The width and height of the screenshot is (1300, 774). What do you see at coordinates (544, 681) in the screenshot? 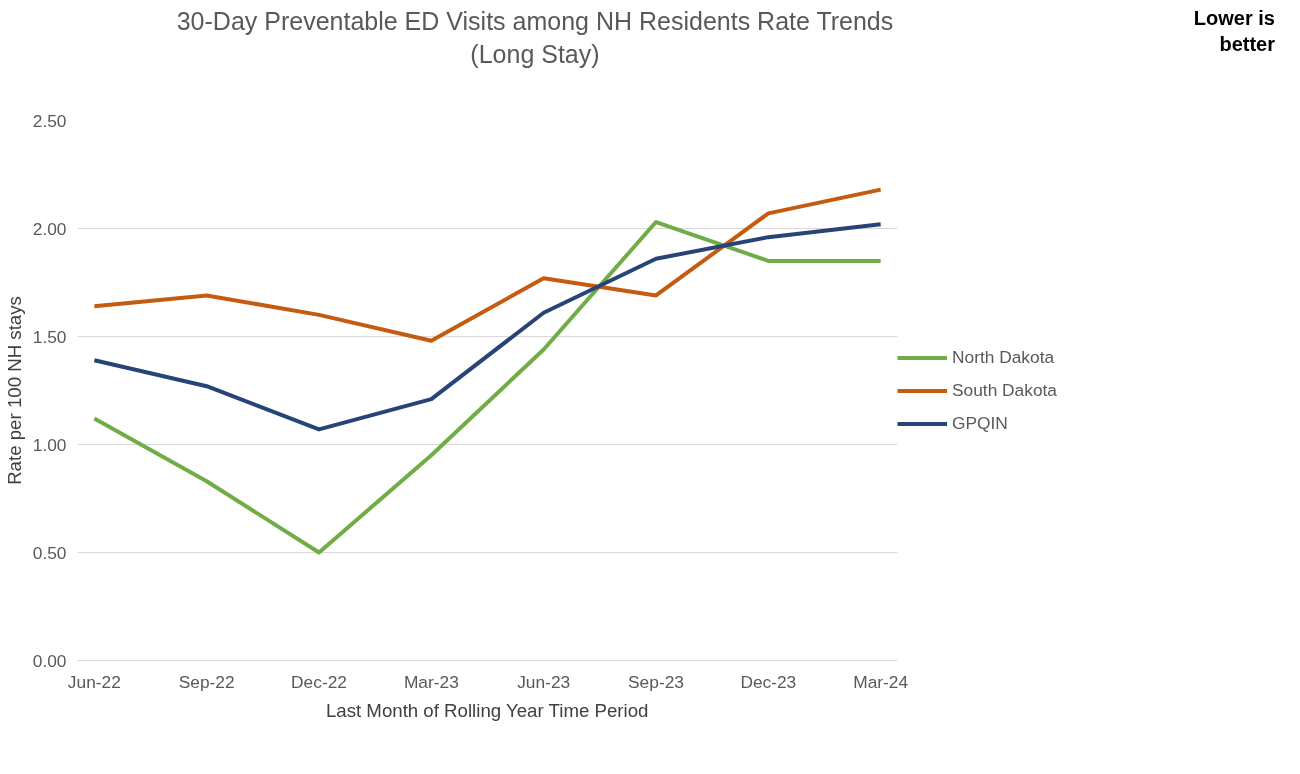
I see `x-tick-label: Jun-23` at bounding box center [544, 681].